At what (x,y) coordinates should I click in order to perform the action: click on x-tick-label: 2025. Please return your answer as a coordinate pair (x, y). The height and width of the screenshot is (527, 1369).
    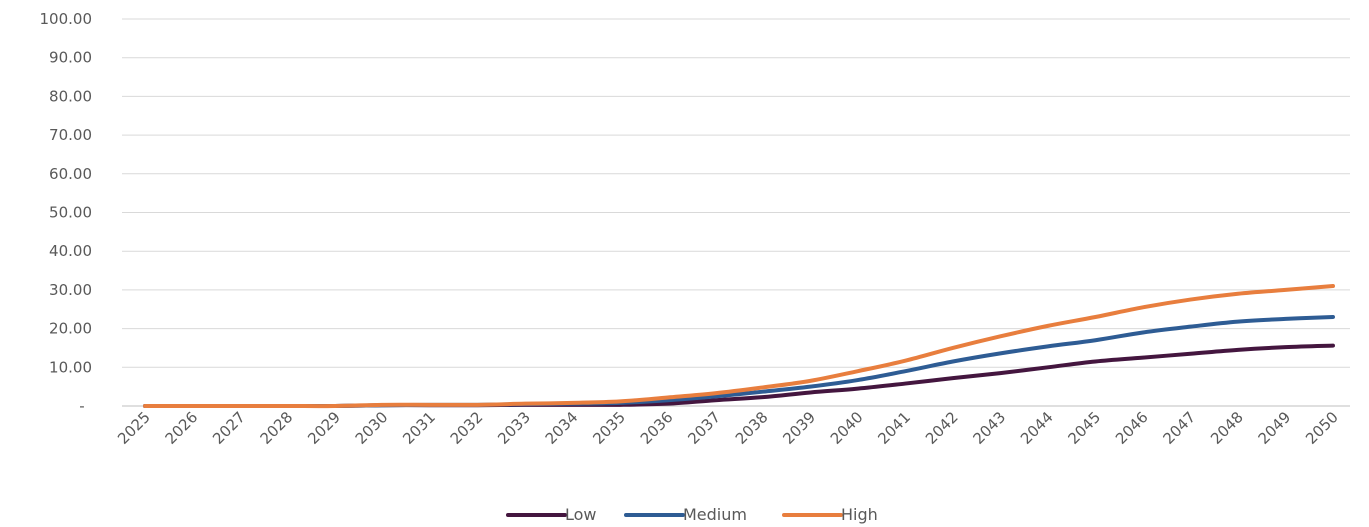
    Looking at the image, I should click on (134, 428).